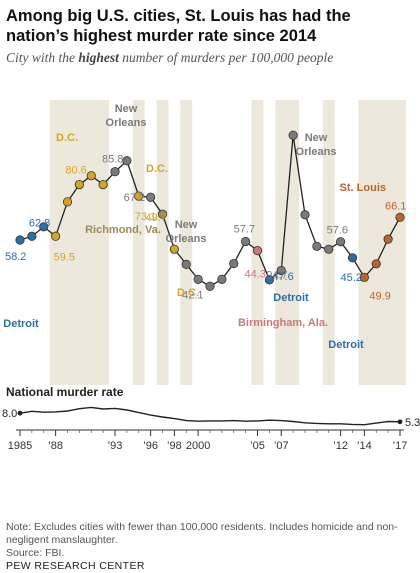 Image resolution: width=420 pixels, height=573 pixels. Describe the element at coordinates (198, 446) in the screenshot. I see `x-tick-label: 2000` at that location.